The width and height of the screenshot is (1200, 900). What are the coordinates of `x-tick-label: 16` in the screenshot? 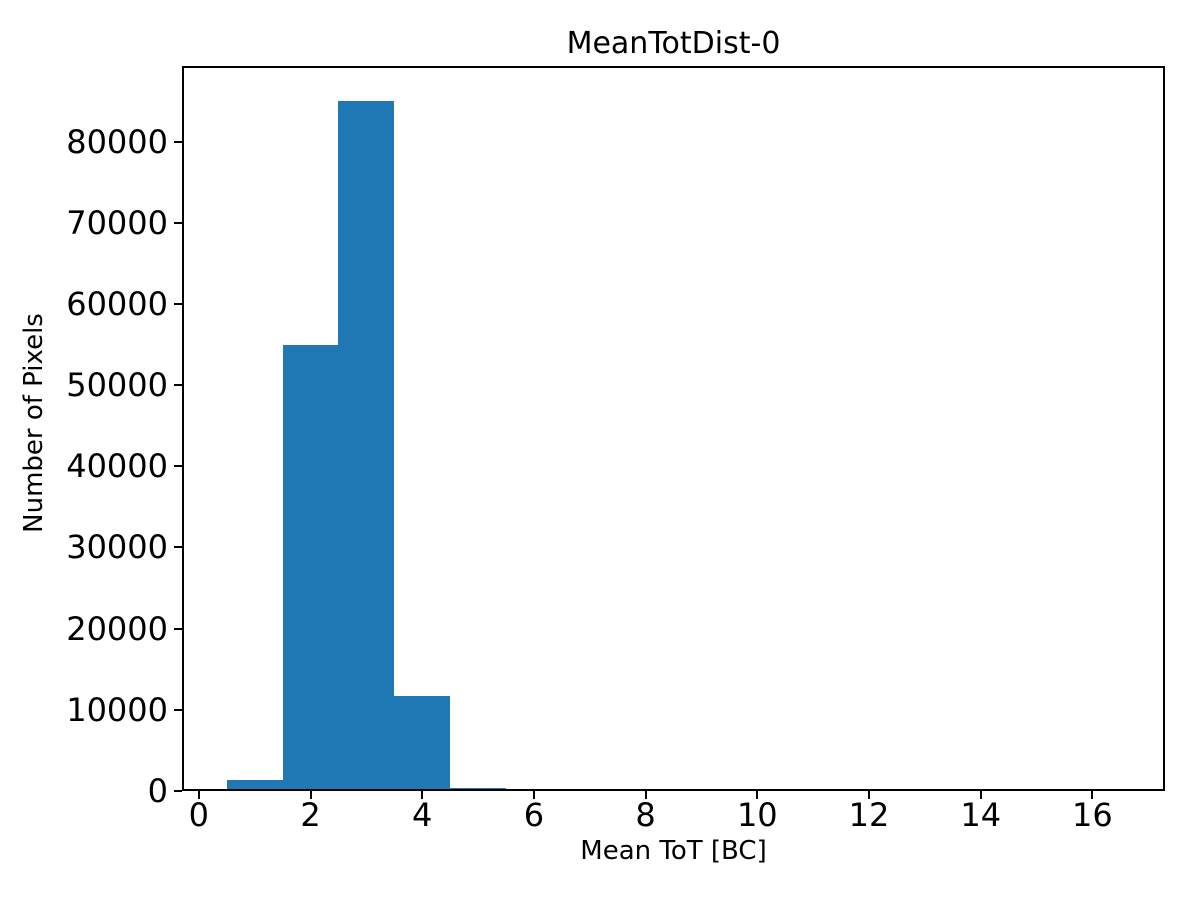 It's located at (1092, 815).